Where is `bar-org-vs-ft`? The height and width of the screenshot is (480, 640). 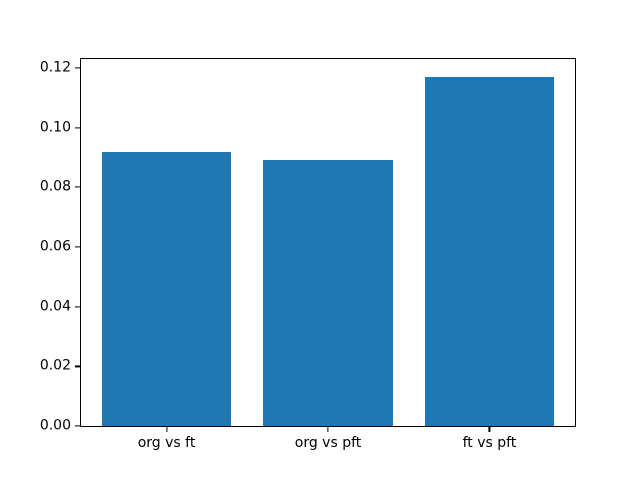 bar-org-vs-ft is located at coordinates (166, 288).